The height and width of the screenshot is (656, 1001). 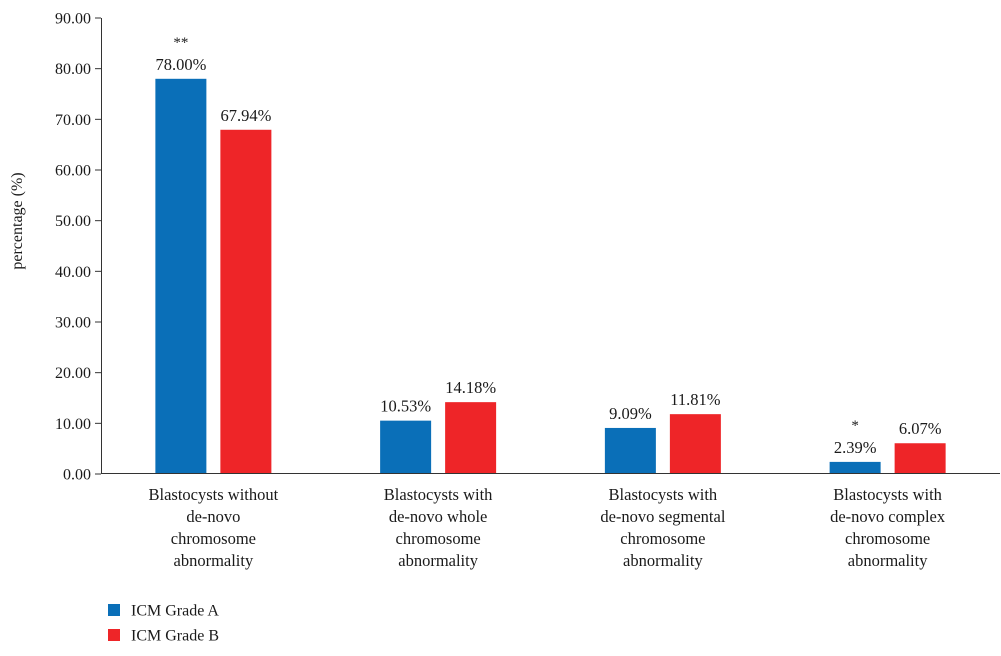 What do you see at coordinates (630, 413) in the screenshot?
I see `data-label: 9.09%` at bounding box center [630, 413].